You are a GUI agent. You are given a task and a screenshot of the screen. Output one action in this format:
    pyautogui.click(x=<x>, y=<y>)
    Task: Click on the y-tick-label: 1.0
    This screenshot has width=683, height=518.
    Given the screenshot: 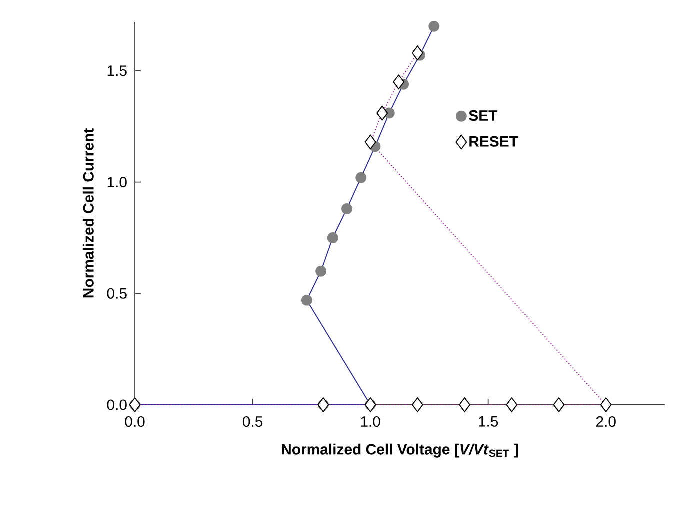 What is the action you would take?
    pyautogui.click(x=117, y=182)
    